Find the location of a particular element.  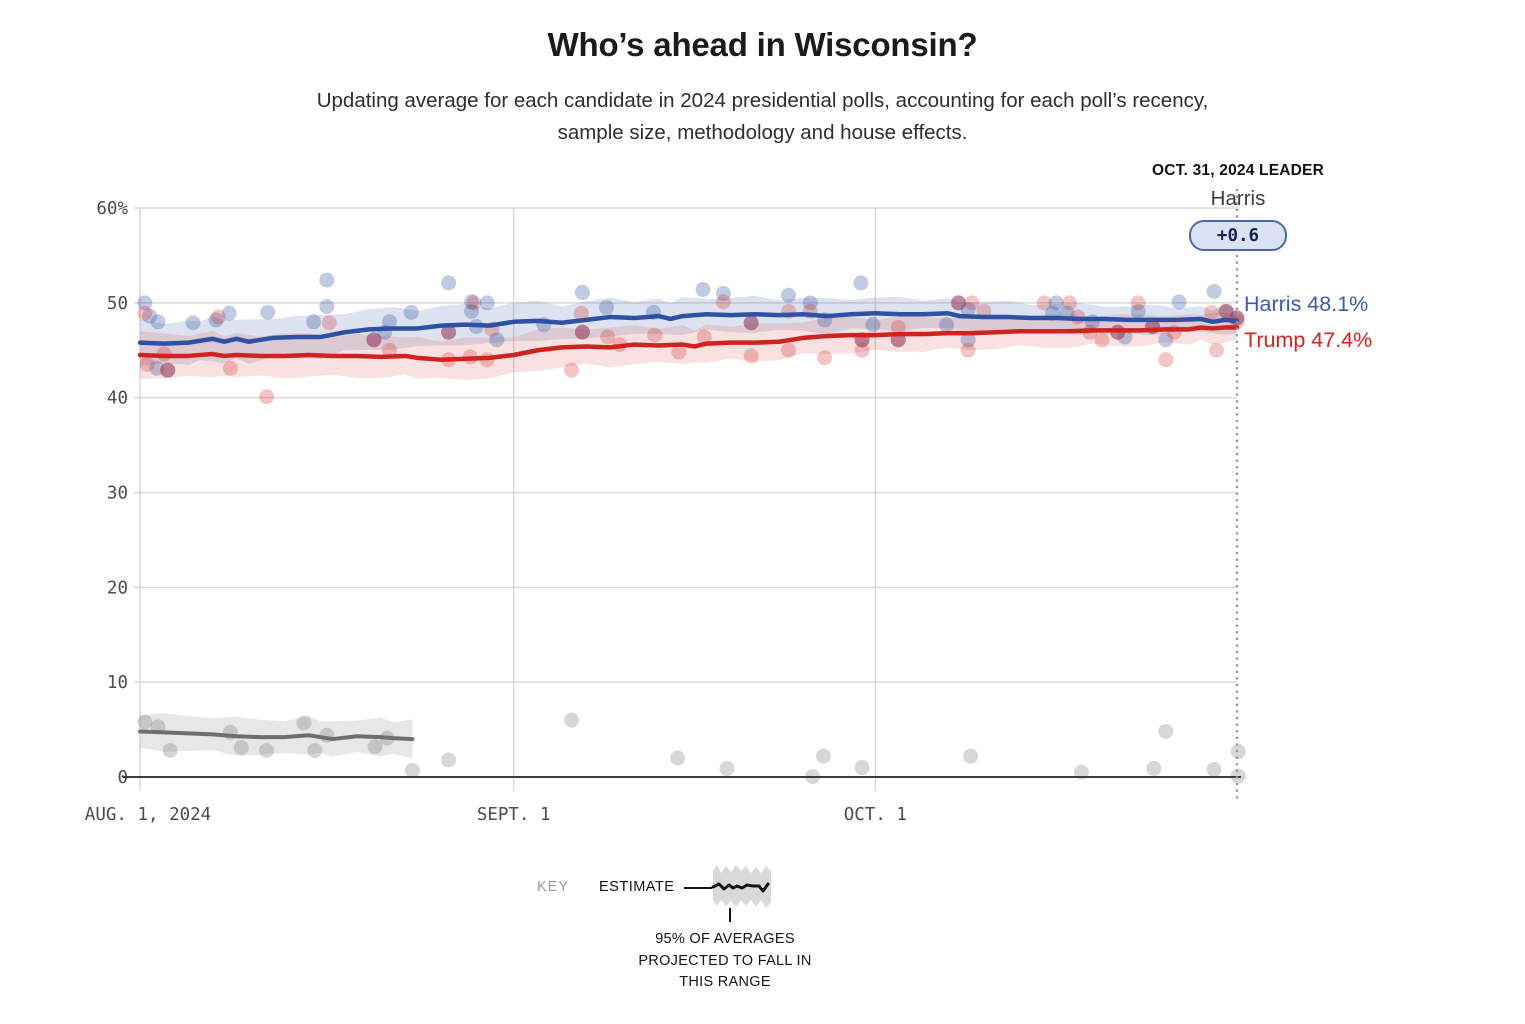

key-estimate-line is located at coordinates (740, 887).